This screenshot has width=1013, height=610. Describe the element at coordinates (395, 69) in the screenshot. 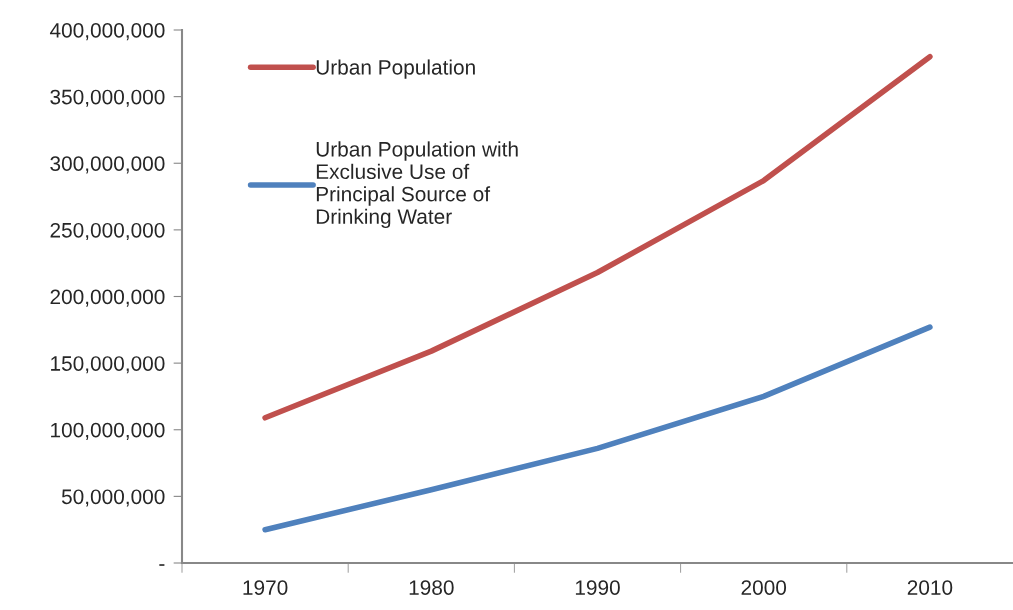

I see `legend-label: Urban Population` at that location.